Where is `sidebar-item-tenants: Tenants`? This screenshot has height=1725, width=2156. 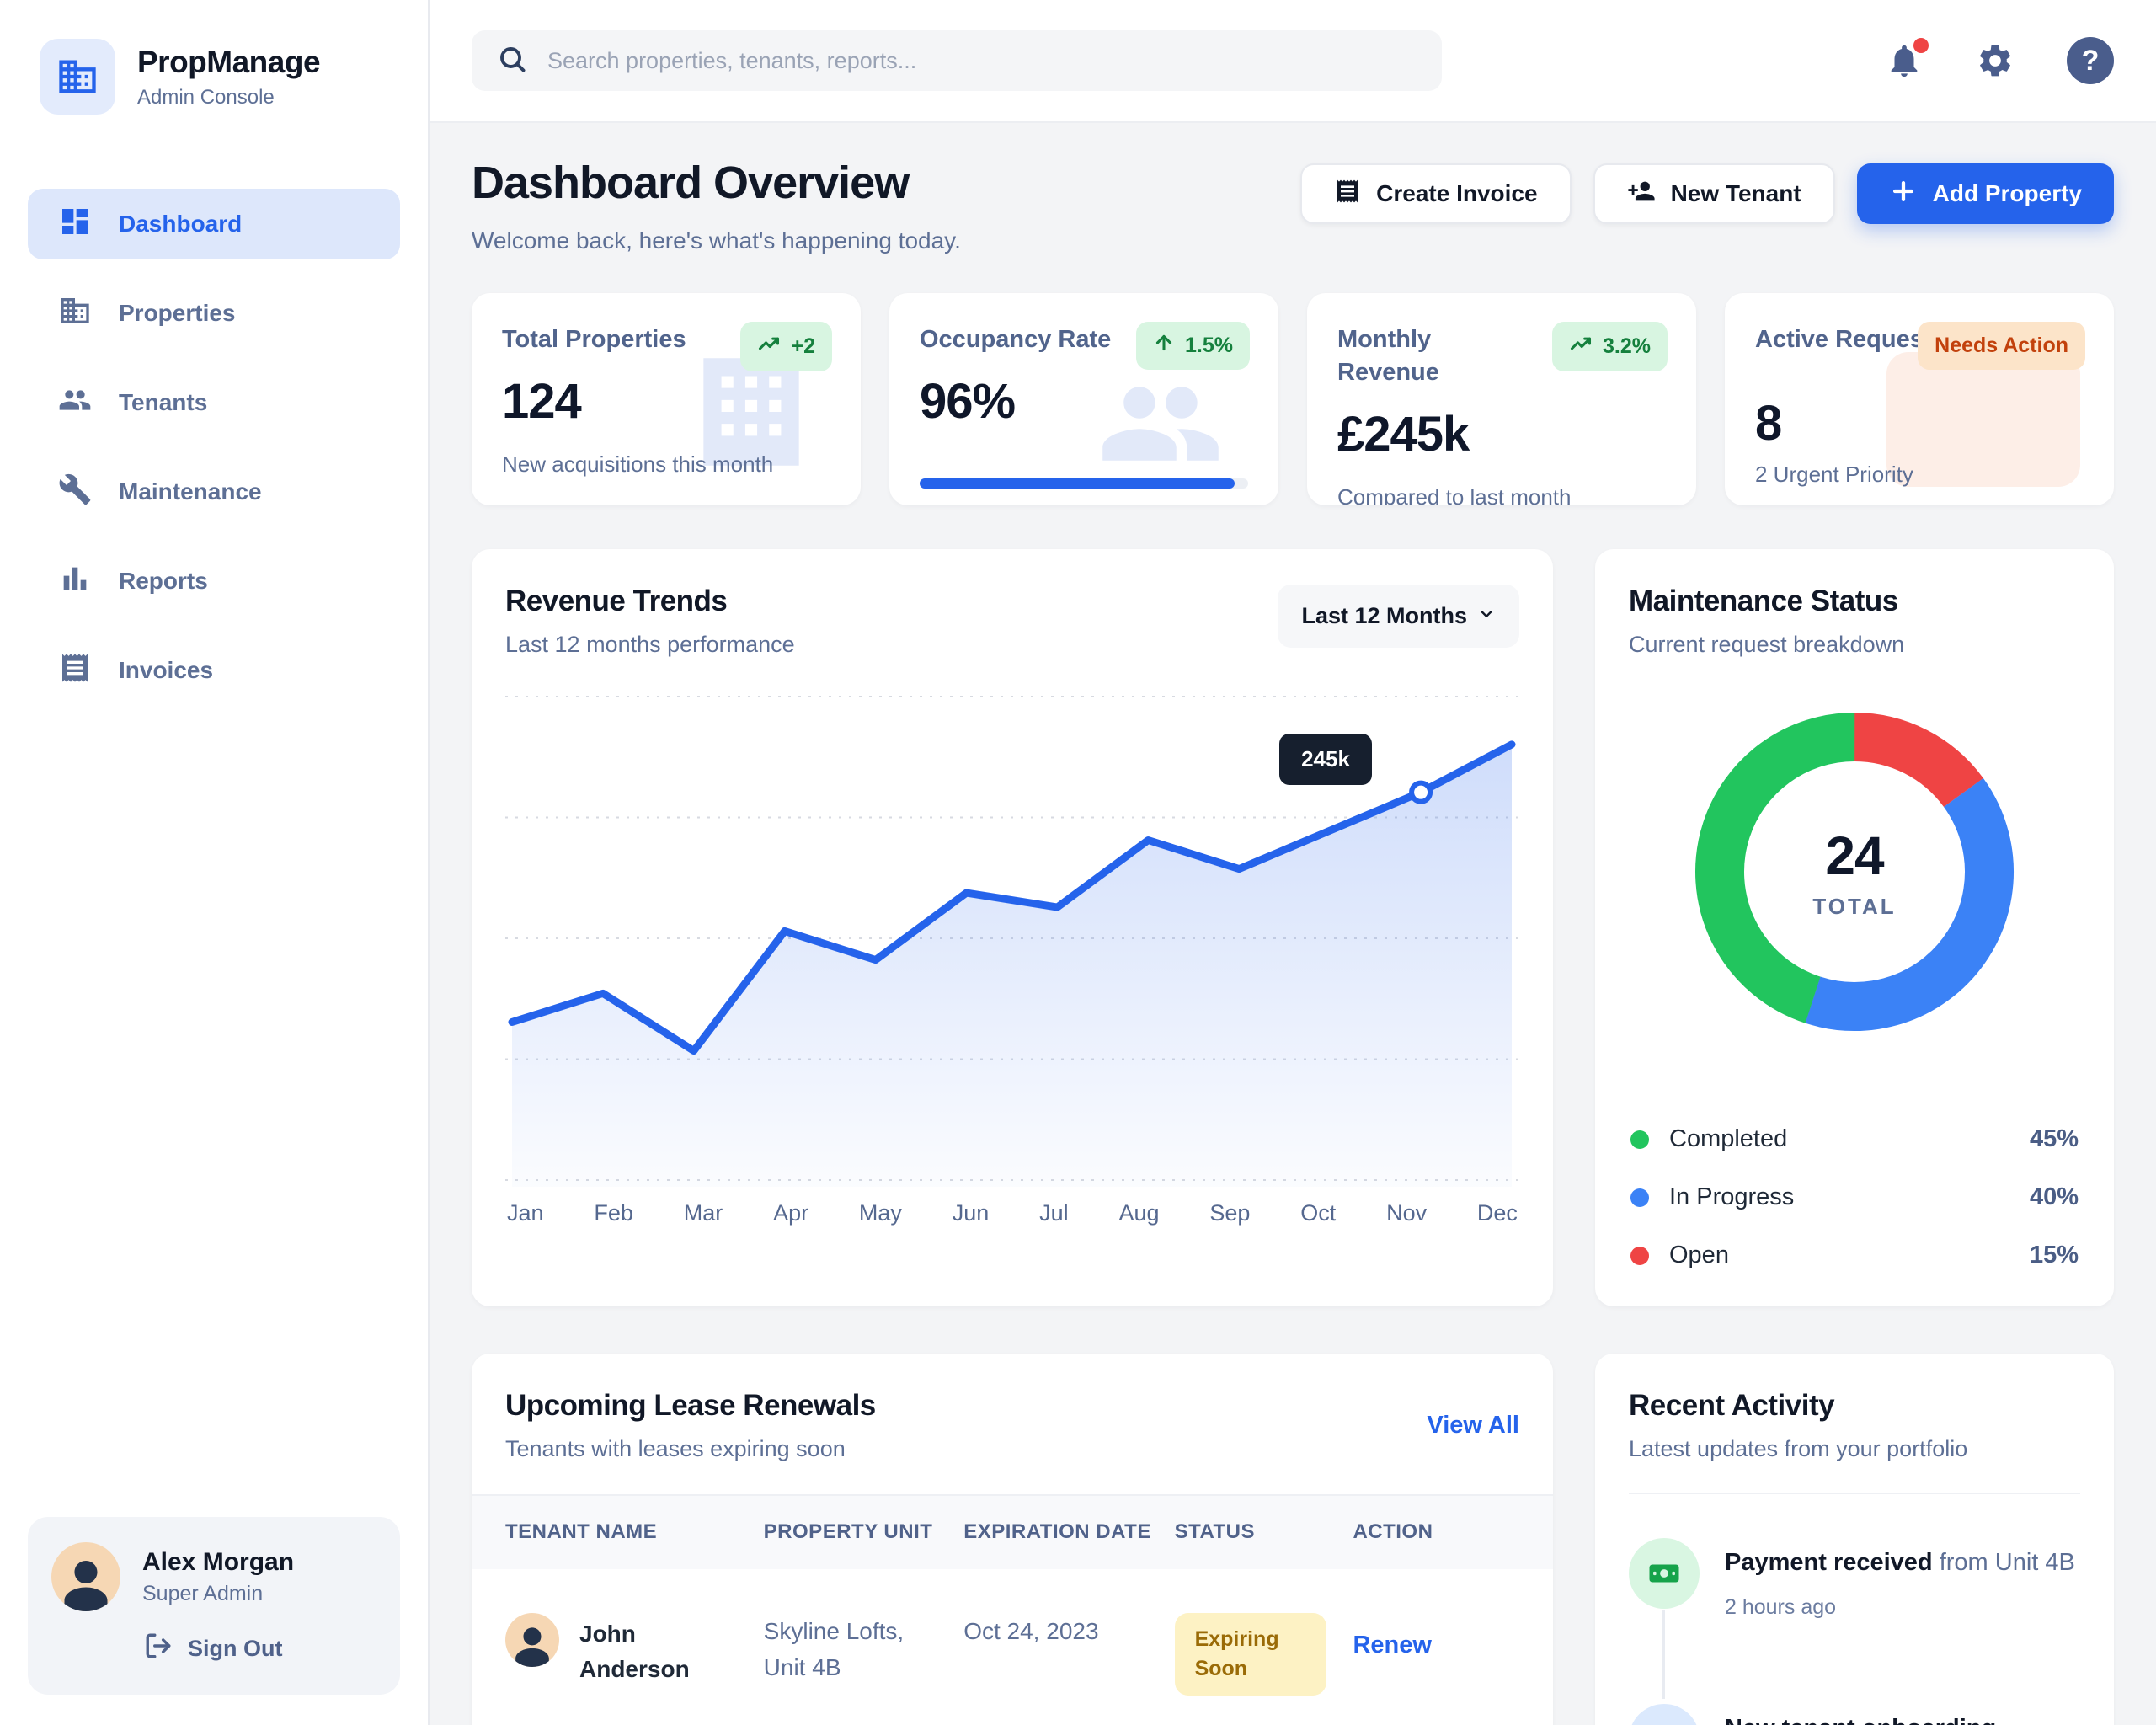
sidebar-item-tenants: Tenants is located at coordinates (214, 402).